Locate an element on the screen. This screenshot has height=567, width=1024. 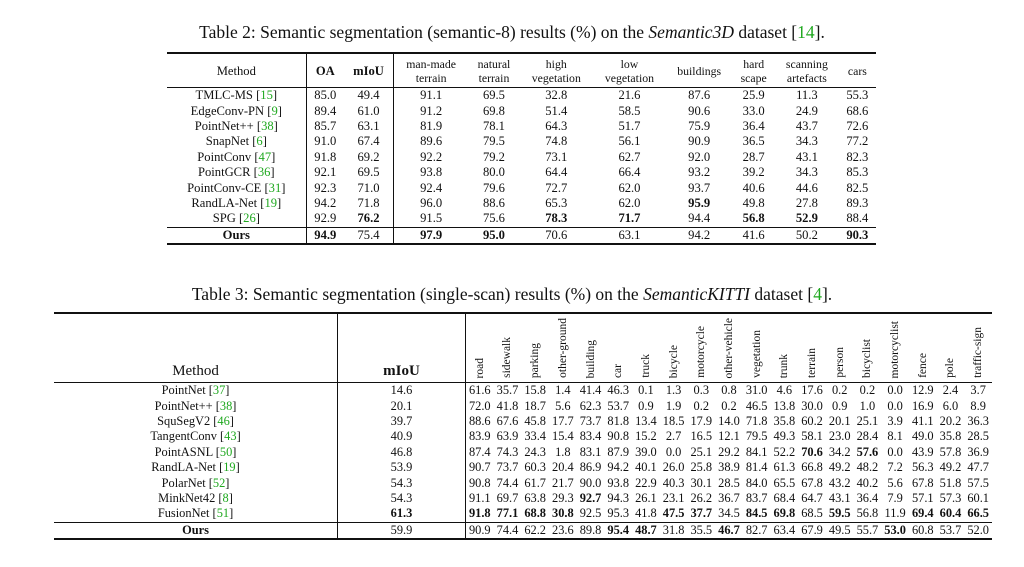
value-cell: 12.1 is located at coordinates (729, 436).